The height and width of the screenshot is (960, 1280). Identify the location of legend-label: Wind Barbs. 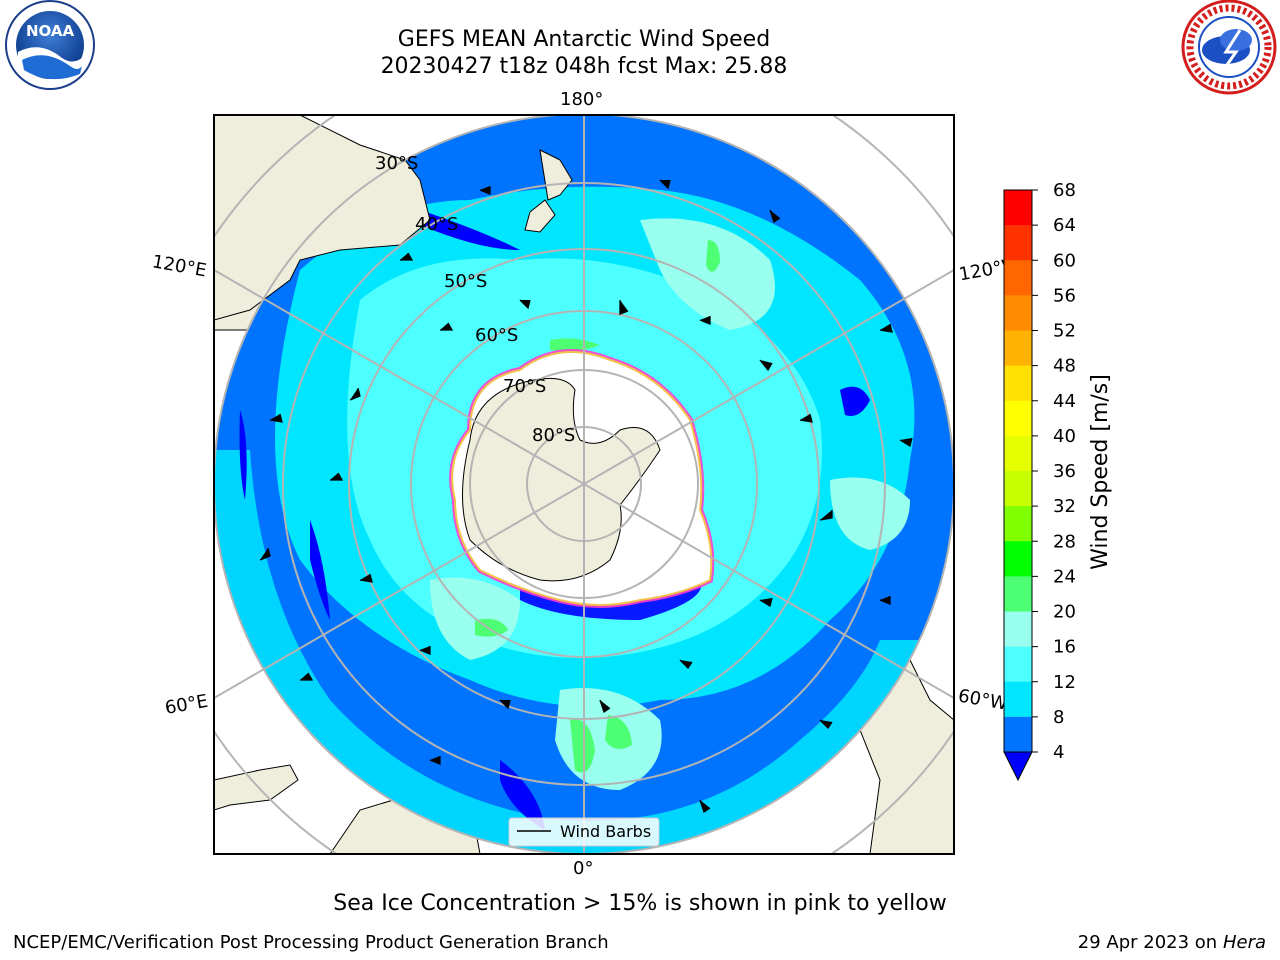
(605, 831).